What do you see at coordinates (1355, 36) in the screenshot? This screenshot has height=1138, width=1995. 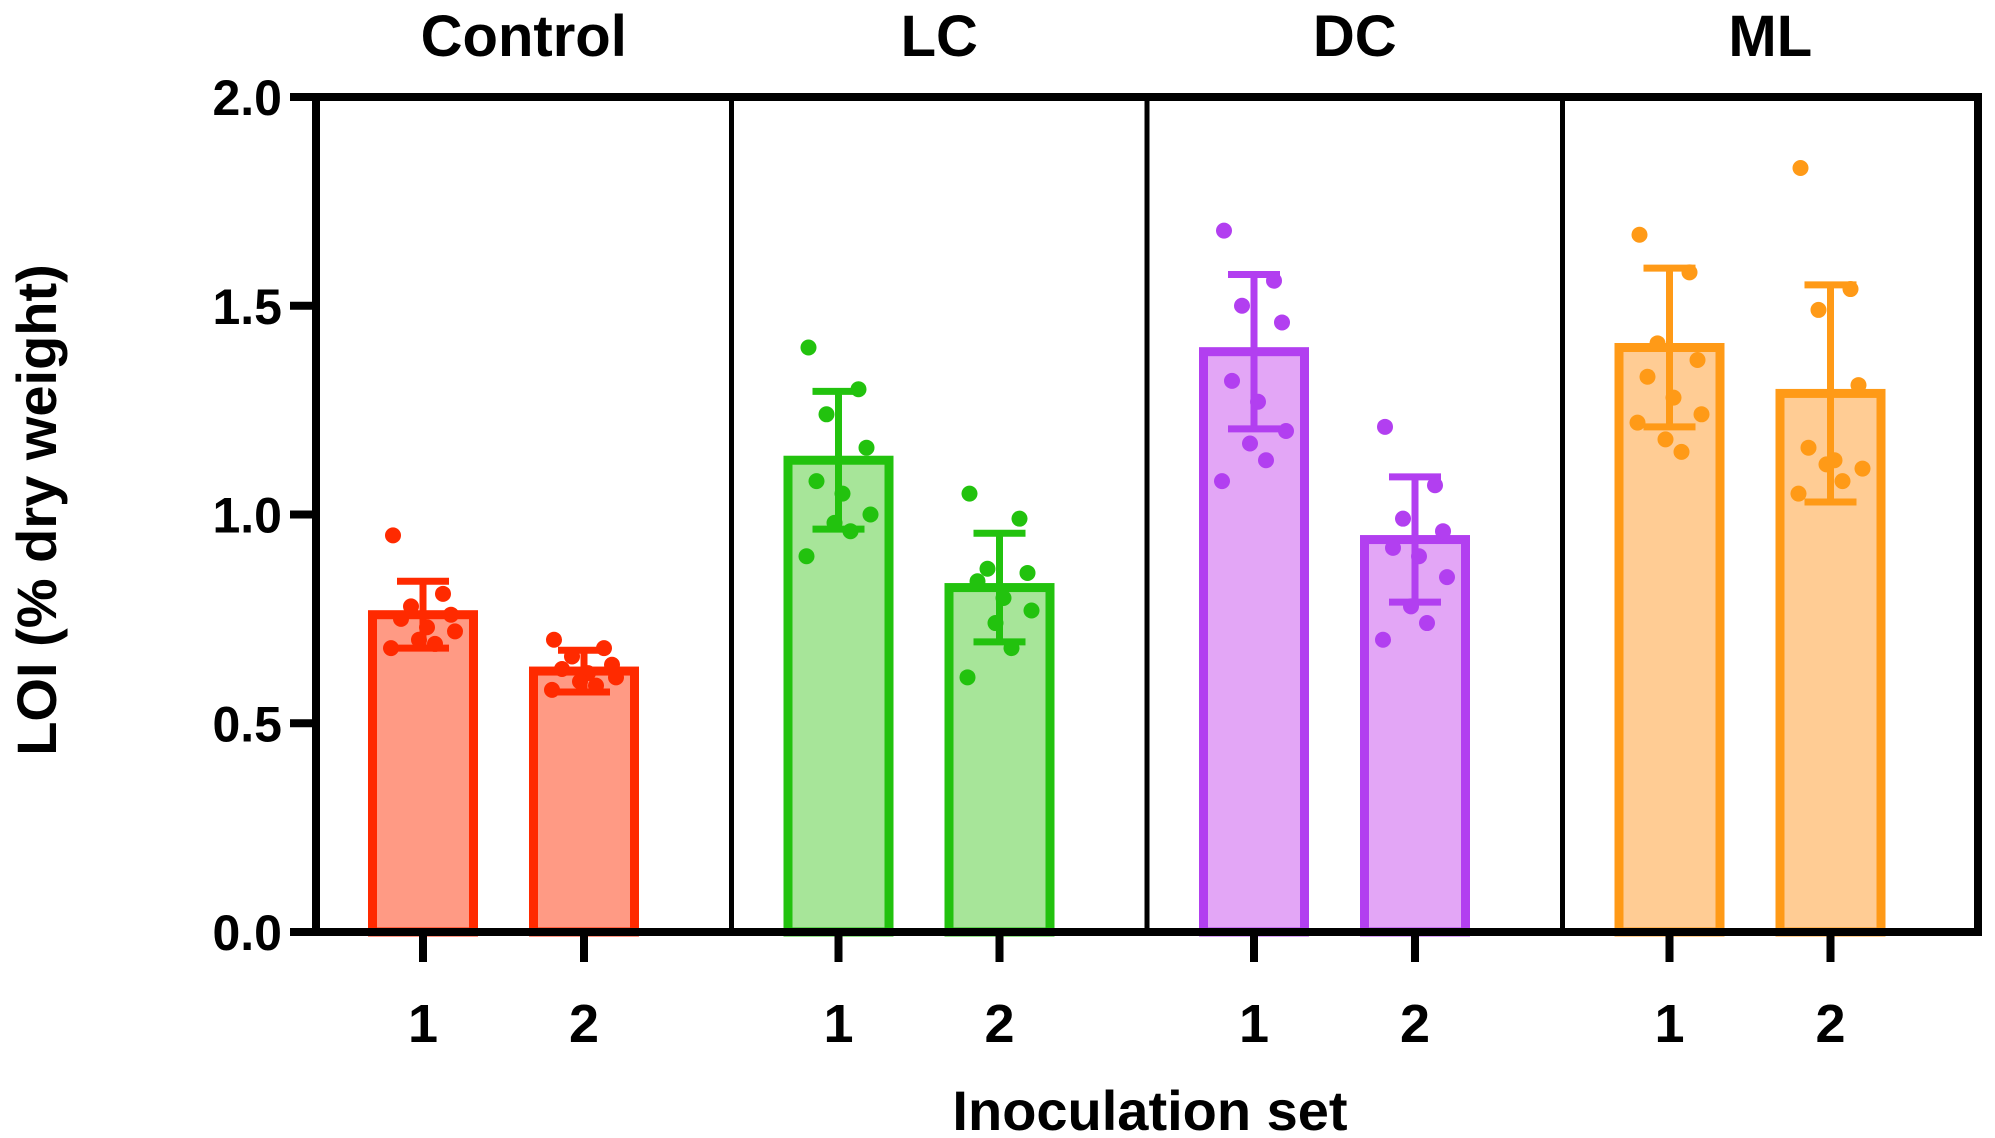 I see `panel-title-dc: DC` at bounding box center [1355, 36].